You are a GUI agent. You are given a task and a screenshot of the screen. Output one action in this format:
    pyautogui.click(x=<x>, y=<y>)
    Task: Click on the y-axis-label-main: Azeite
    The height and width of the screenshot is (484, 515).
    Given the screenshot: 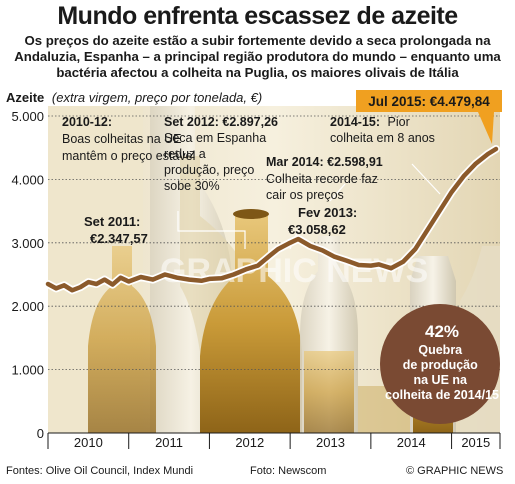 What is the action you would take?
    pyautogui.click(x=25, y=97)
    